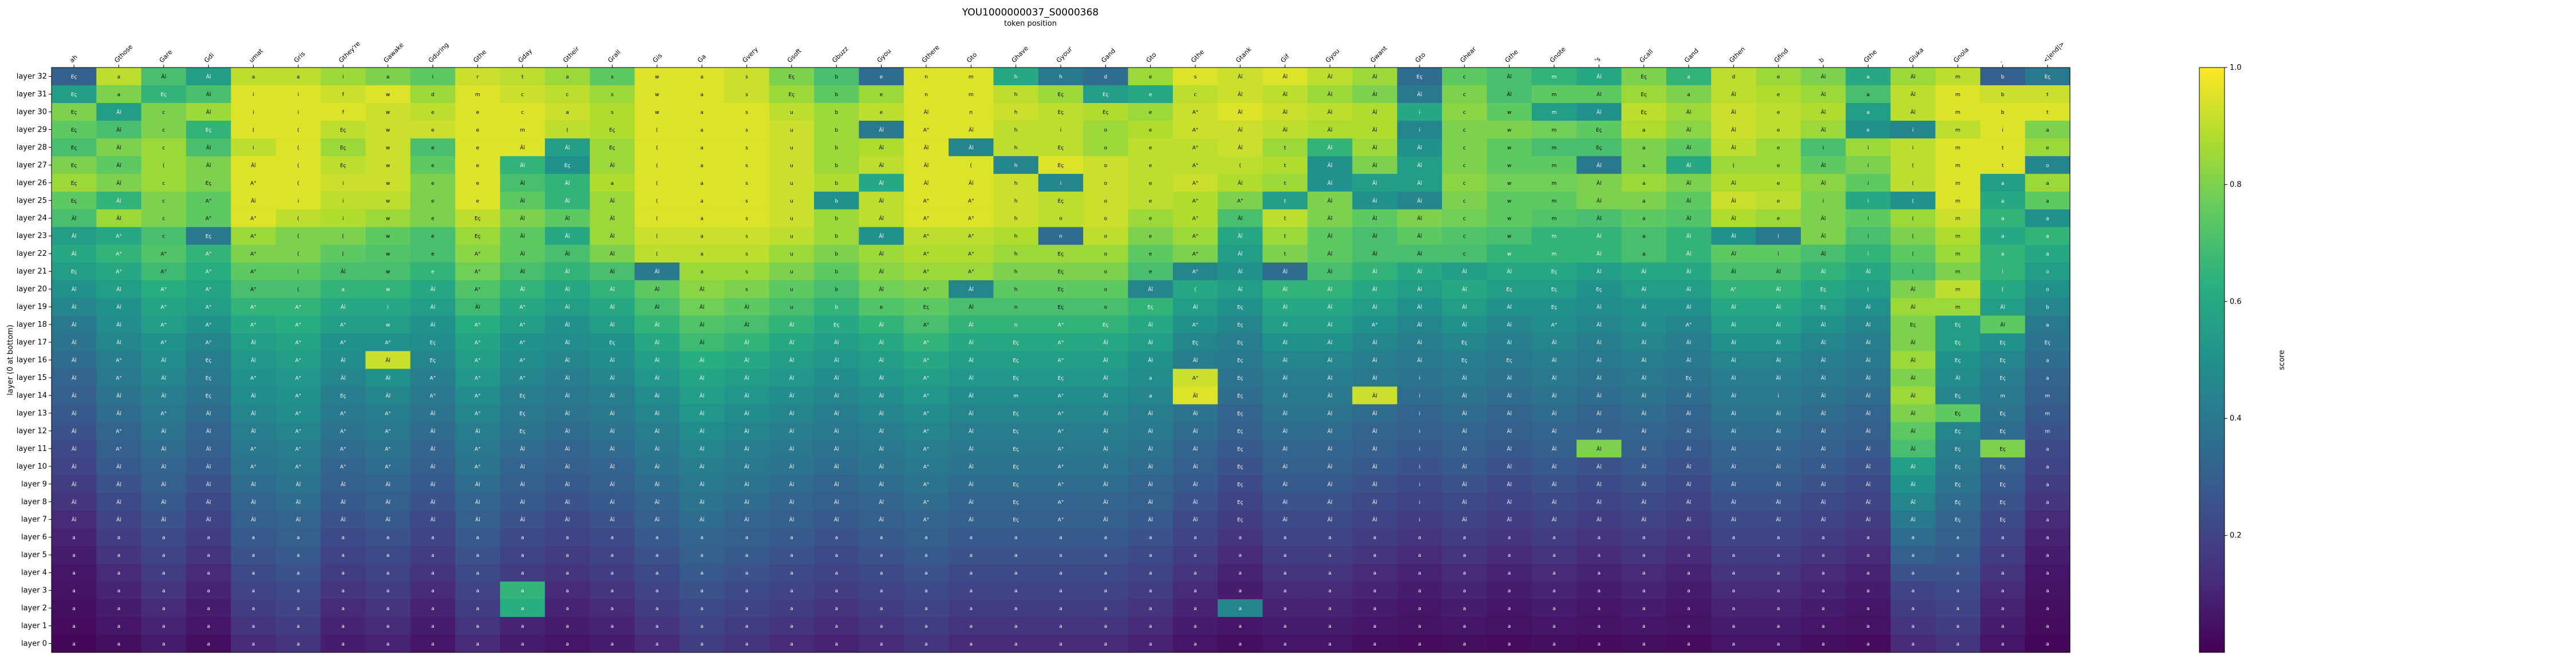 The height and width of the screenshot is (661, 2576). Describe the element at coordinates (2054, 52) in the screenshot. I see `x-tick-label: <|end|>` at that location.